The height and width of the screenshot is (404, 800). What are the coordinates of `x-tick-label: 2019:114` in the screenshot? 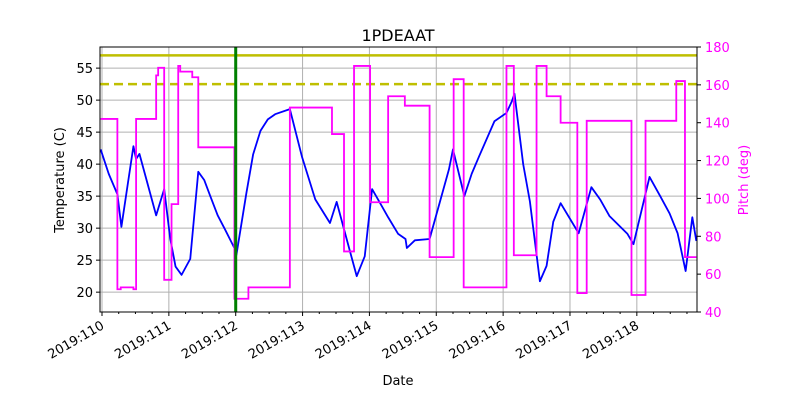 It's located at (343, 340).